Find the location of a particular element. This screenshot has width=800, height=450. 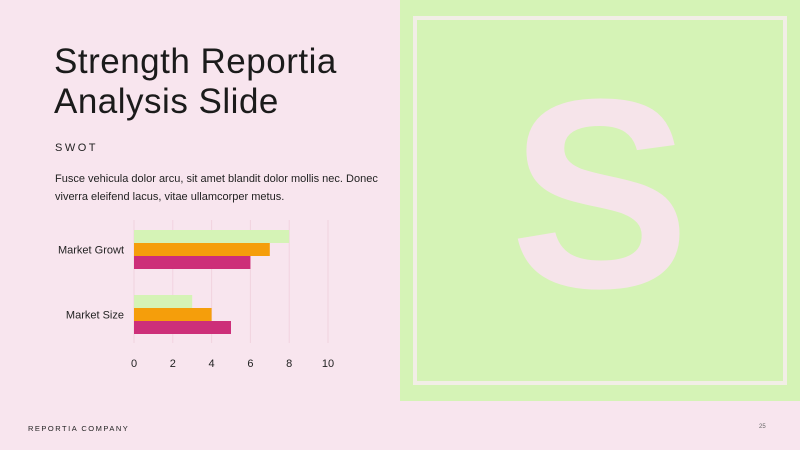

category-label: Market Growt is located at coordinates (91, 251).